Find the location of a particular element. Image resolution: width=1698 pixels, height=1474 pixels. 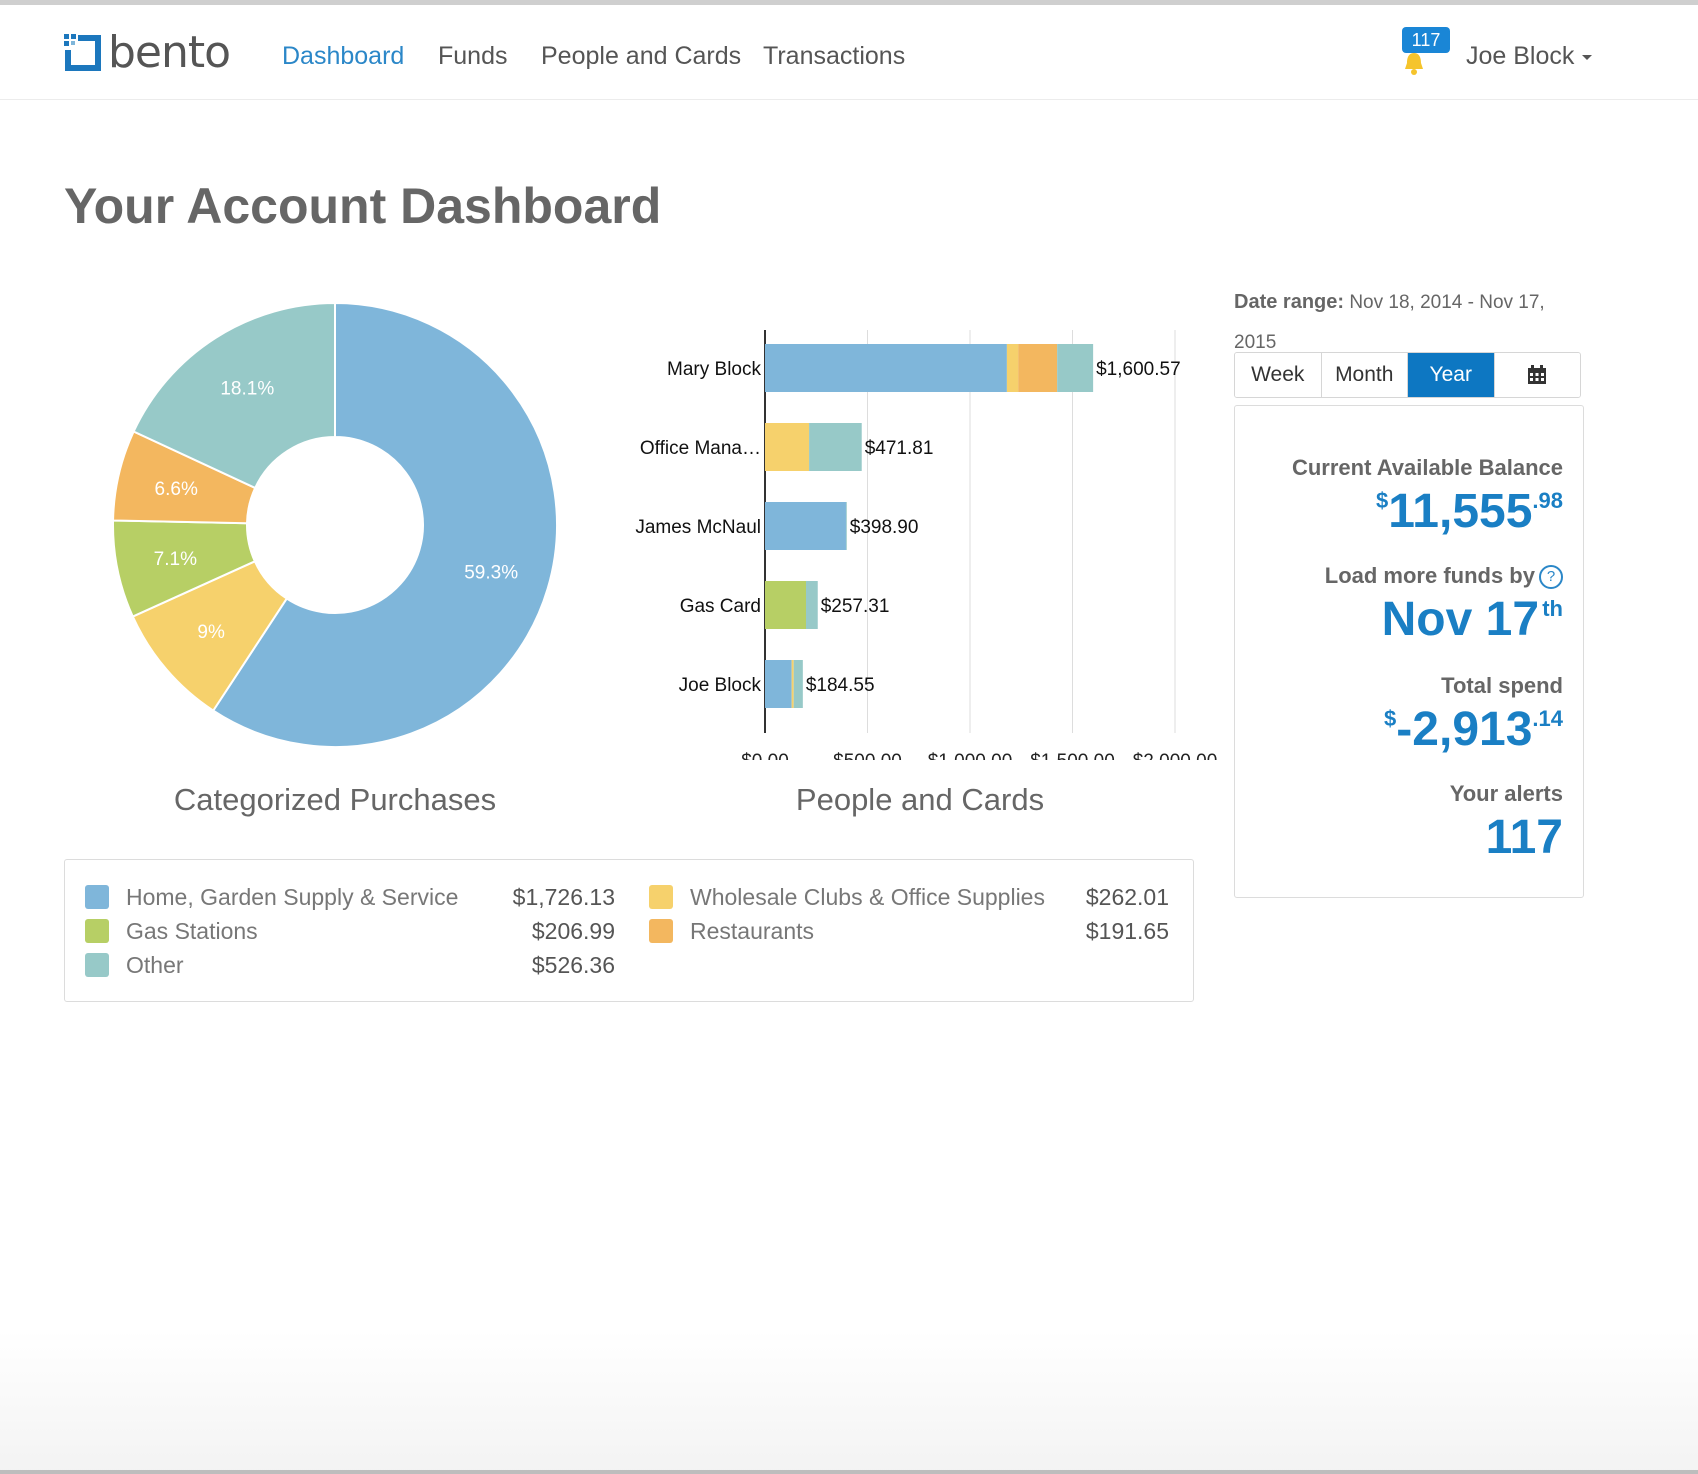

donut-slice-label: 18.1% is located at coordinates (247, 389).